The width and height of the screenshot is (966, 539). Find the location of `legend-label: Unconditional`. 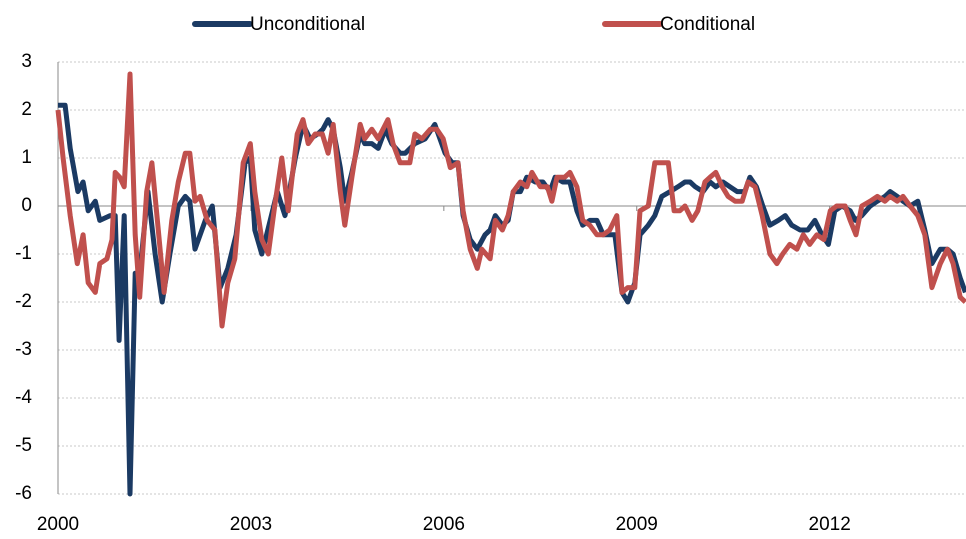

legend-label: Unconditional is located at coordinates (307, 24).